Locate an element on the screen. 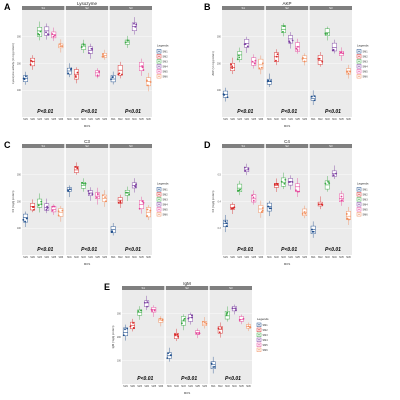 This screenshot has width=400, height=400. x-axis-title: MOS is located at coordinates (187, 393).